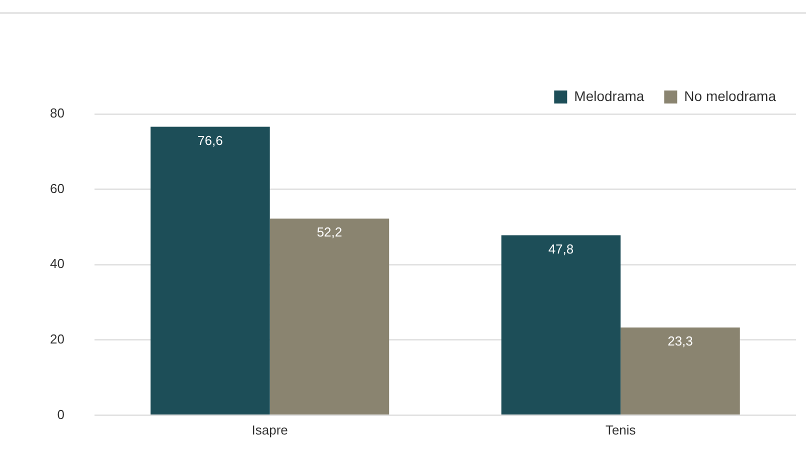 Image resolution: width=806 pixels, height=453 pixels. I want to click on y-tick-label: 20, so click(57, 338).